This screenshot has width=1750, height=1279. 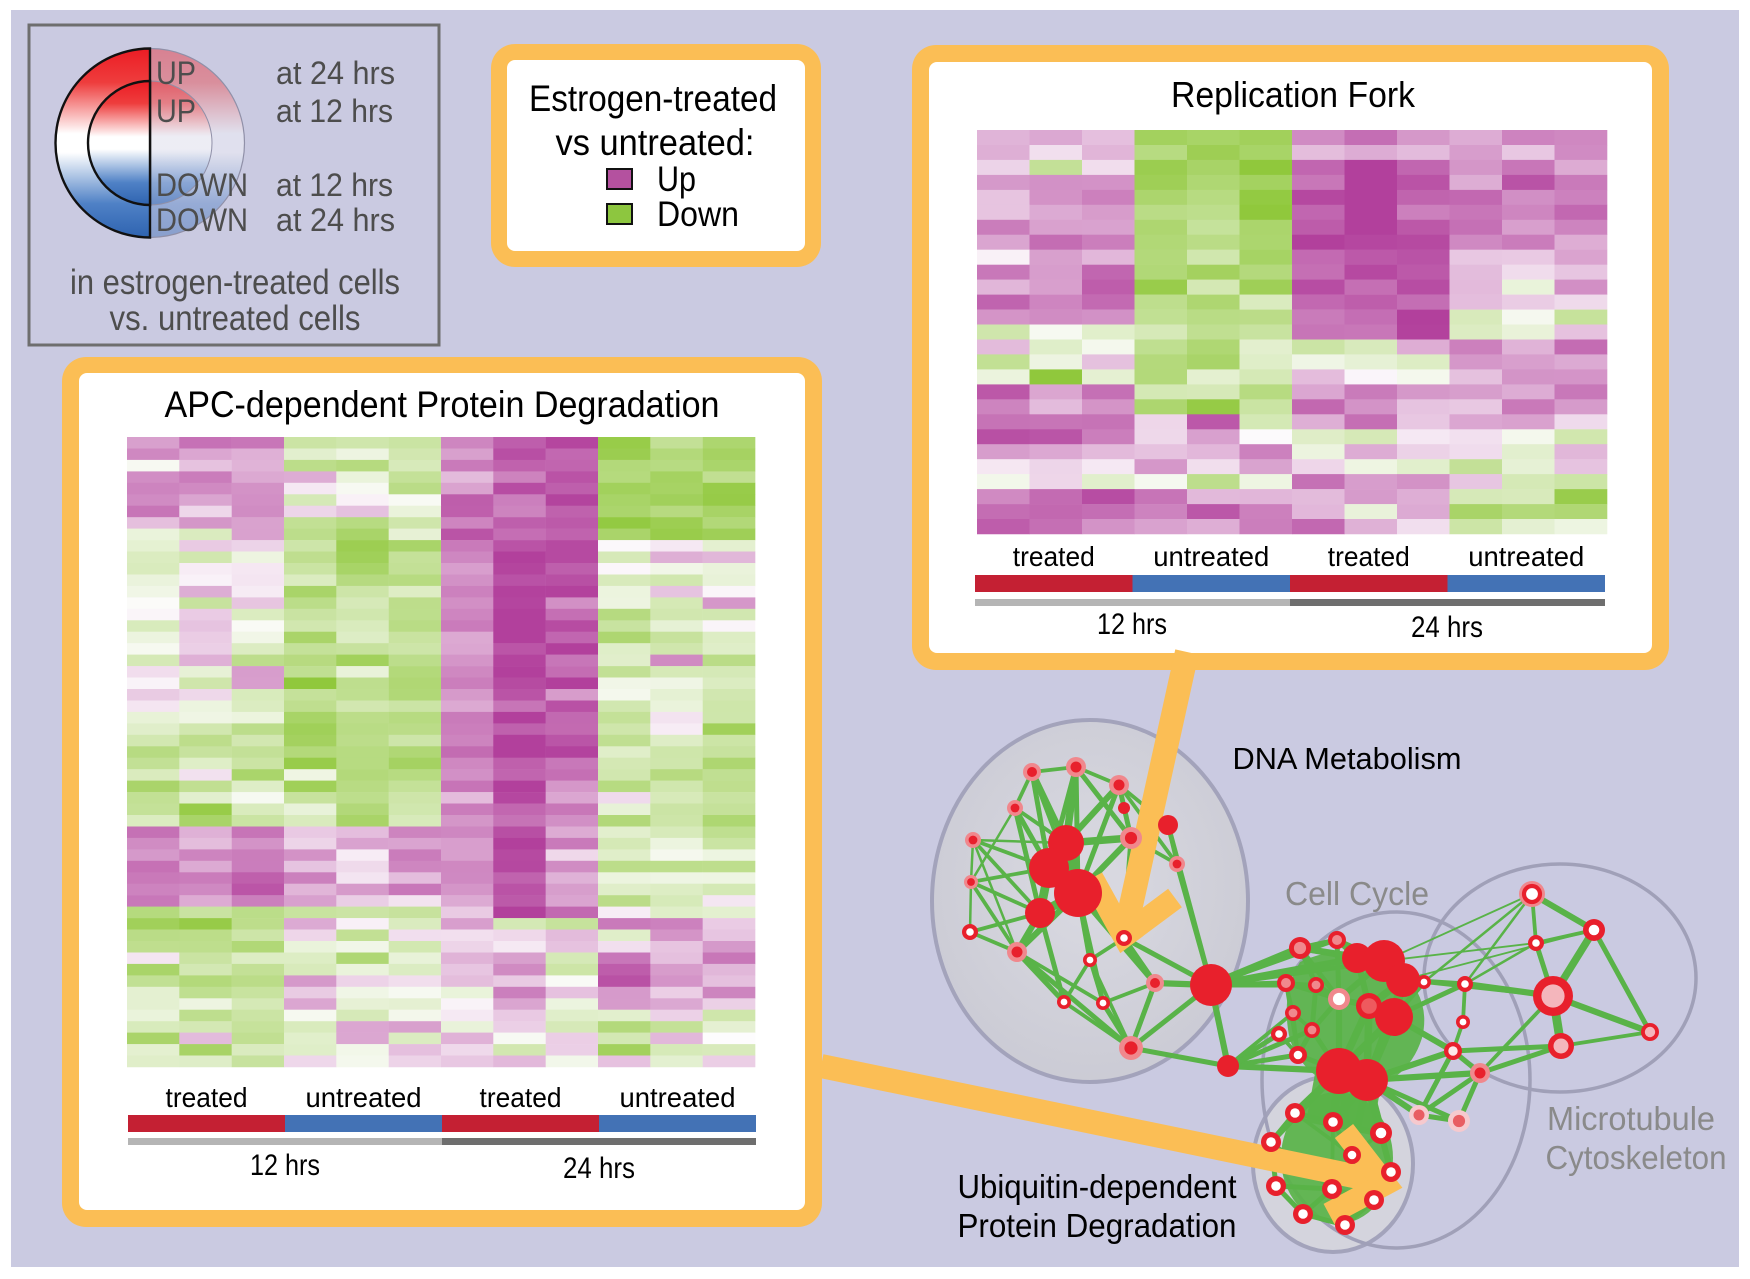 I want to click on svg-text: Cytoskeleton, so click(x=1636, y=1157).